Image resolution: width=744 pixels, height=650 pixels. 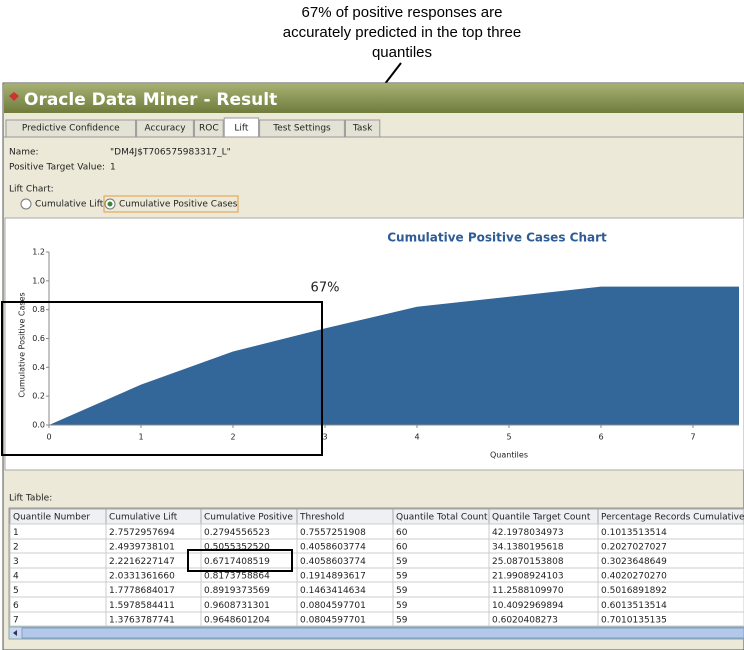 I want to click on y-tick-label: 0.2, so click(x=38, y=396).